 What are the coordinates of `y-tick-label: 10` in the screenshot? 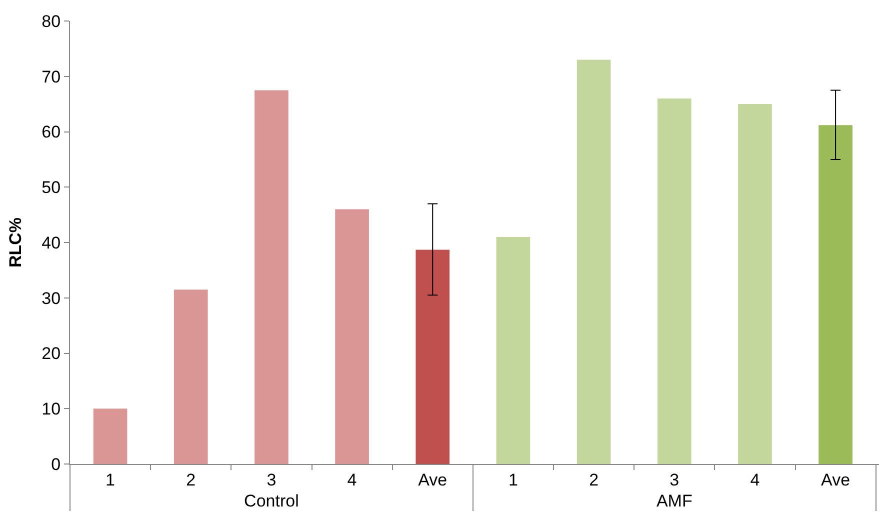 It's located at (51, 409).